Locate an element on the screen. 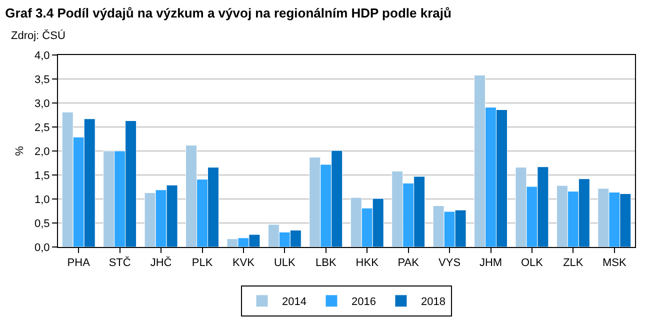  x-tick-label: HKK is located at coordinates (368, 263).